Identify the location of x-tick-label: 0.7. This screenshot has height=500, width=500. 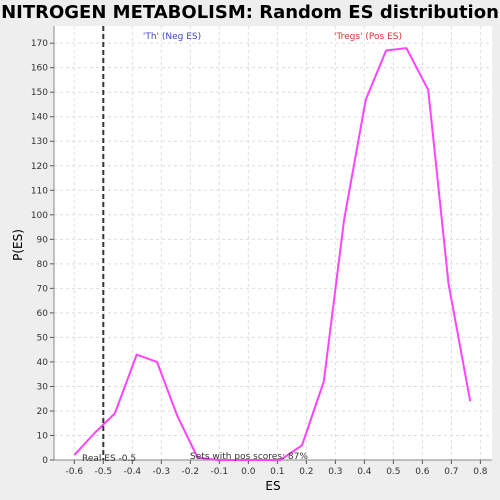
(451, 472).